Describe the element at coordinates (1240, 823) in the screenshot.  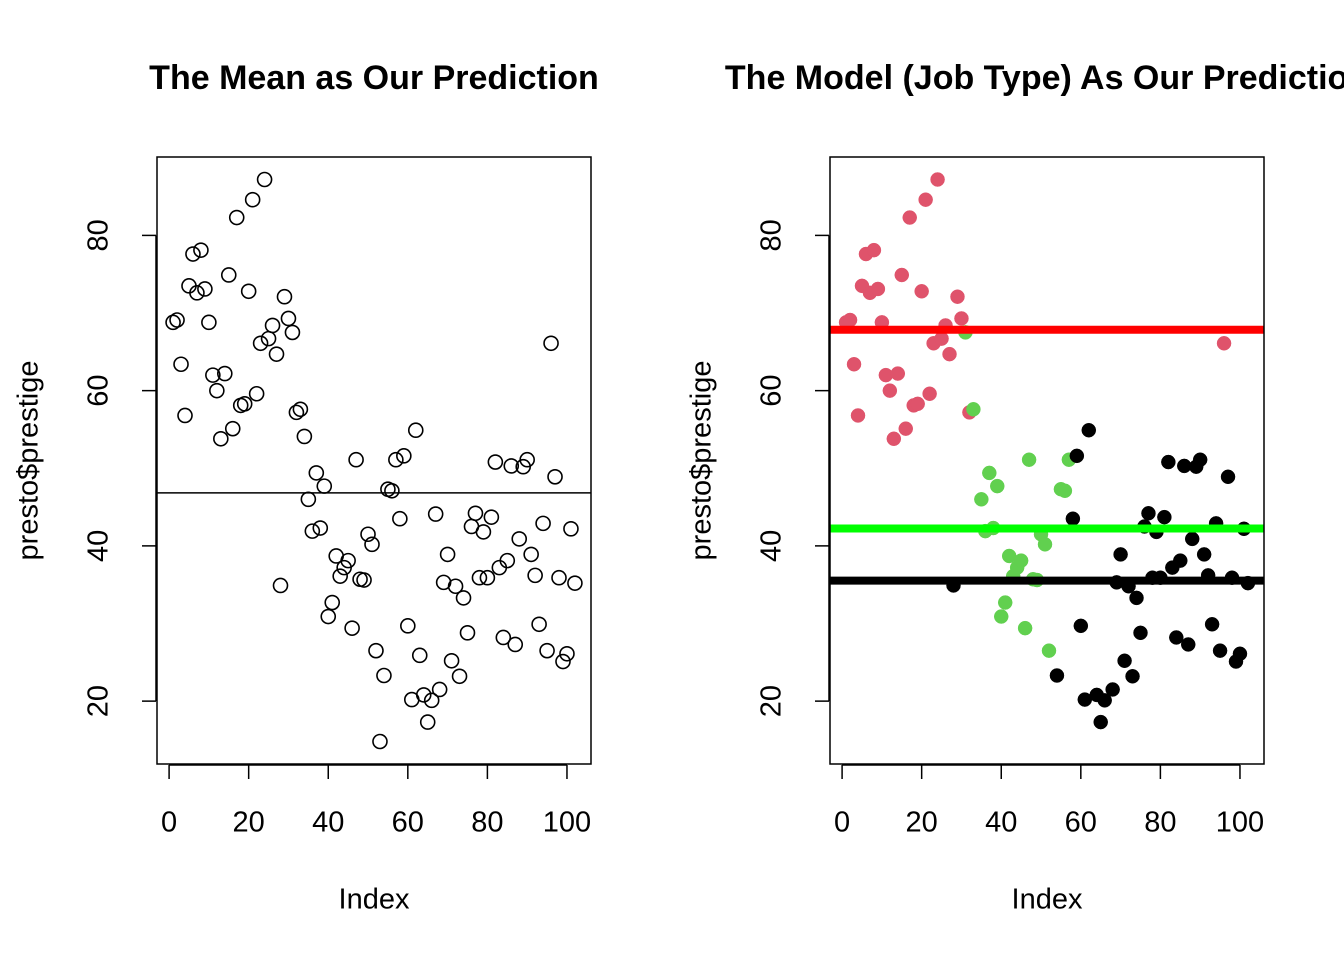
I see `x-tick-label: 100` at that location.